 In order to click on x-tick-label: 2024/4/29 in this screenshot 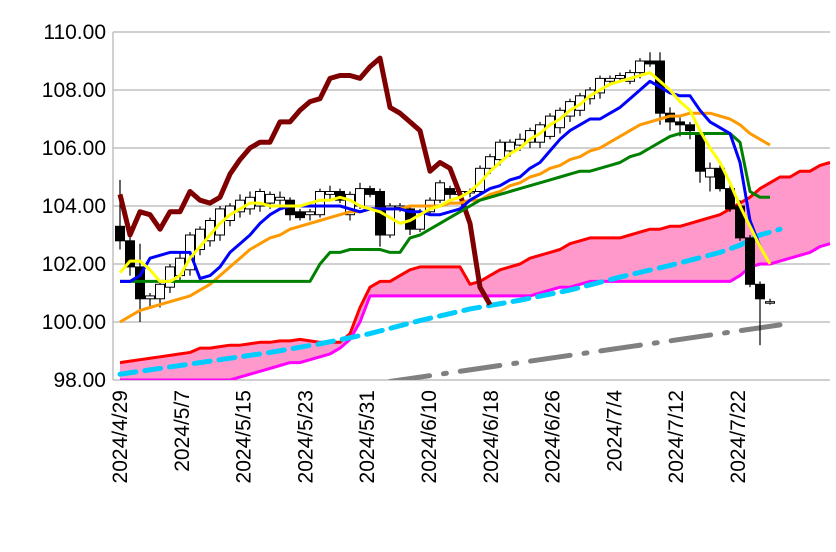, I will do `click(120, 436)`.